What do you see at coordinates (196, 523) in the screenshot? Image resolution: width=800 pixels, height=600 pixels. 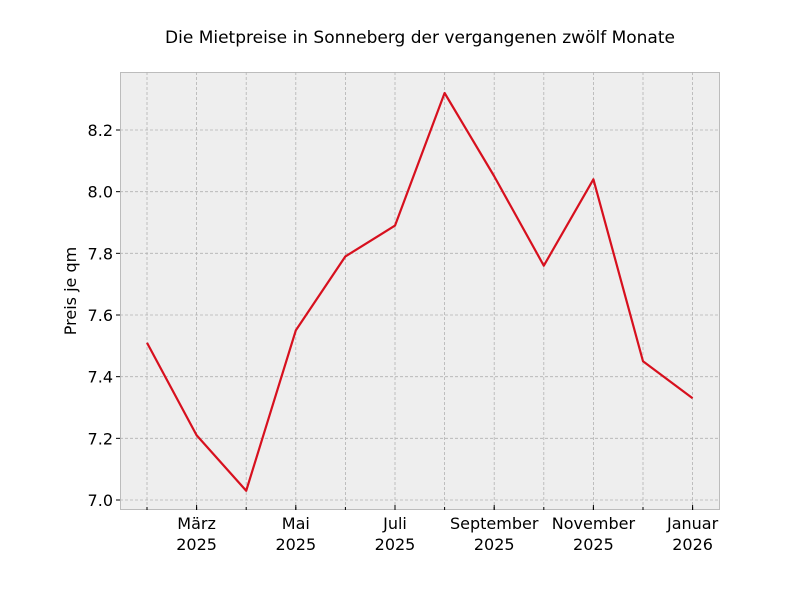 I see `x-tick-label: März` at bounding box center [196, 523].